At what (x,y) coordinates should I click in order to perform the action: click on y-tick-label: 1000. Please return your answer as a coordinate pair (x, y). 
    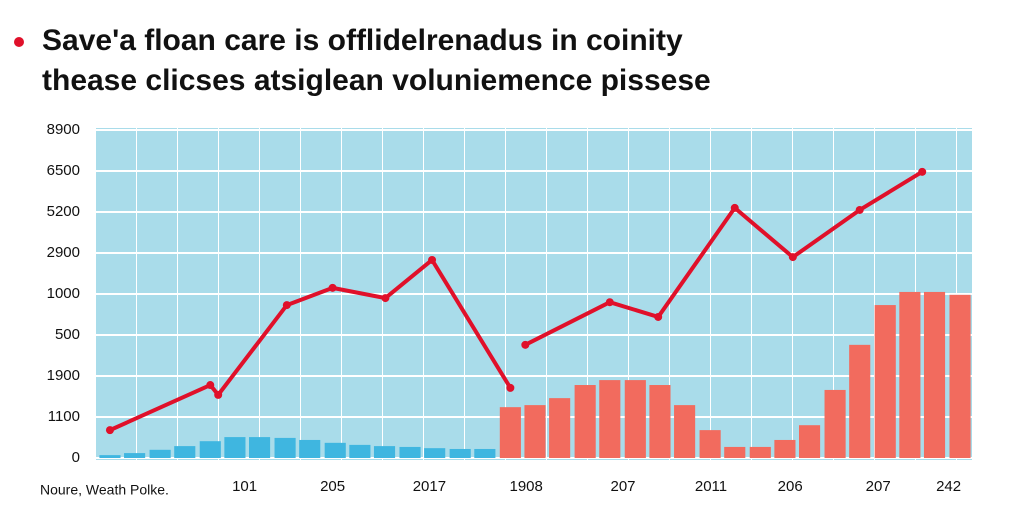
    Looking at the image, I should click on (63, 293).